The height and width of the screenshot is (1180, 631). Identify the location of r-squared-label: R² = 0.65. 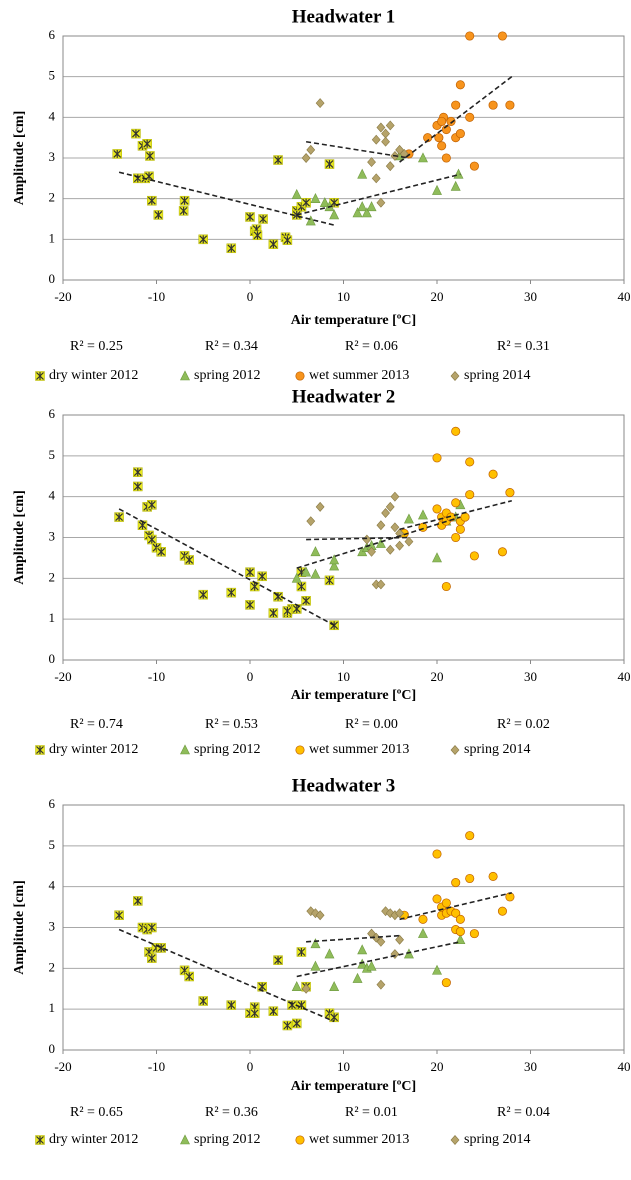
(96, 1112).